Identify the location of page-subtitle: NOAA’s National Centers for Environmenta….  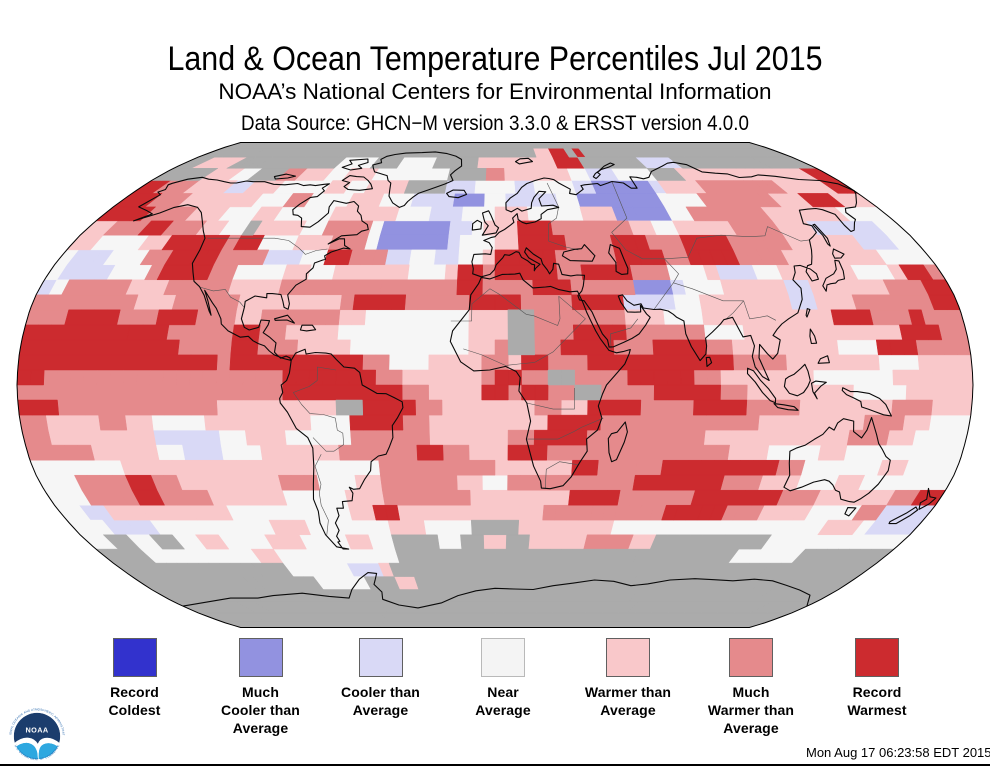
(495, 91).